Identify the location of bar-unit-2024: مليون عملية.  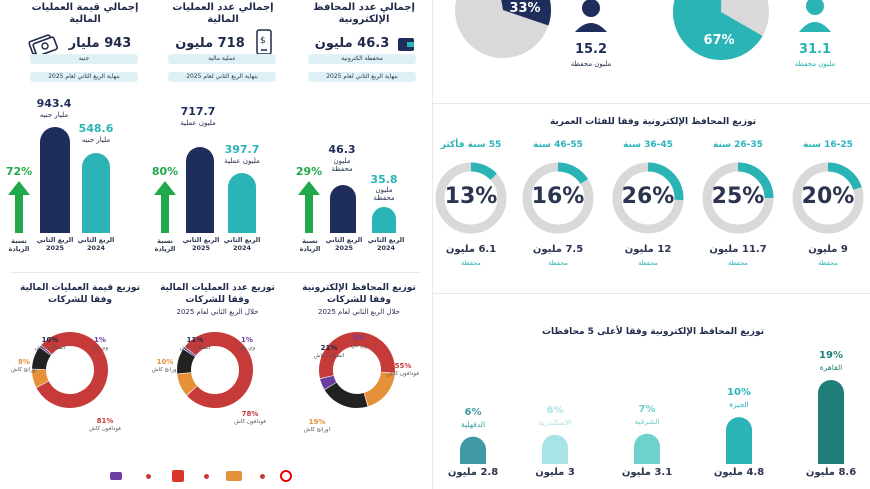
(242, 161).